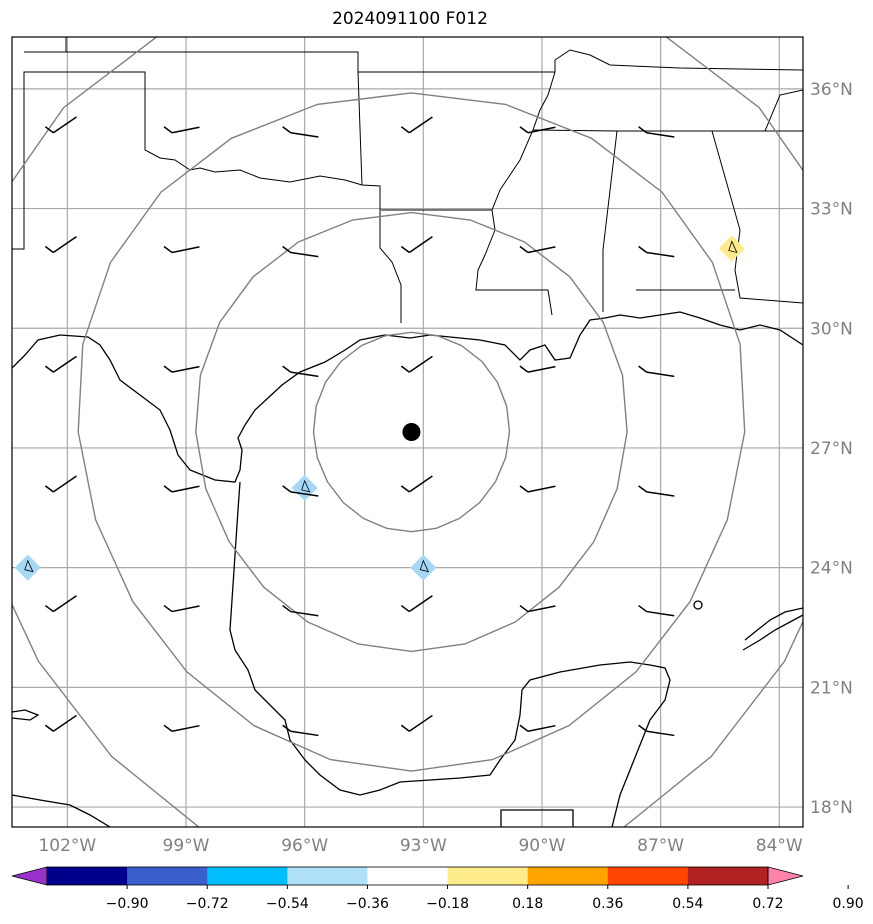  What do you see at coordinates (831, 90) in the screenshot?
I see `lat-tick-label: 36°N` at bounding box center [831, 90].